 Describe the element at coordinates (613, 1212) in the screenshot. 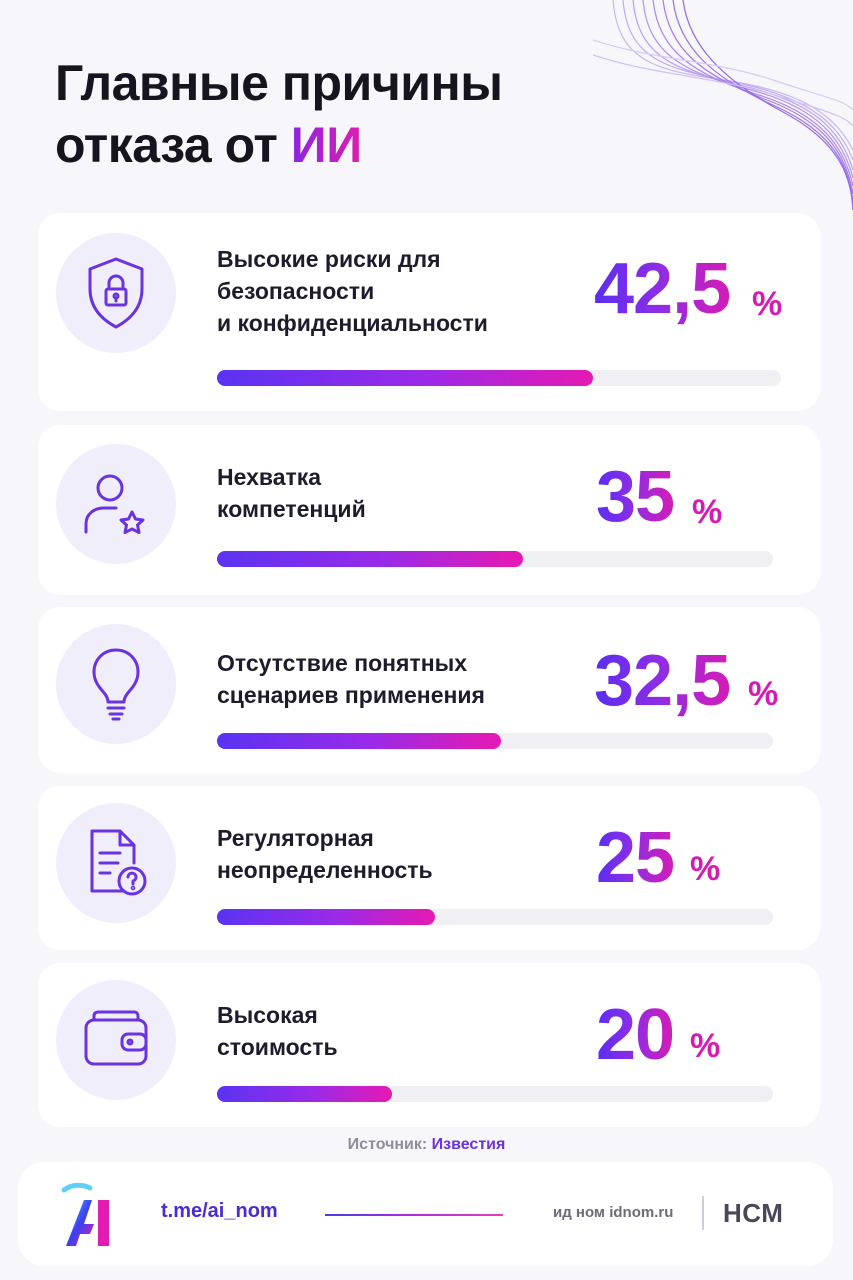

I see `partner-label: ид ном idnom.ru` at that location.